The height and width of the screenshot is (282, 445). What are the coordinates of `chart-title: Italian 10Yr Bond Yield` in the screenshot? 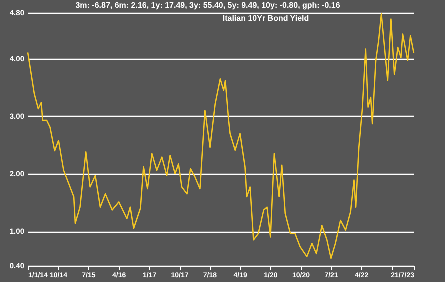 It's located at (266, 18).